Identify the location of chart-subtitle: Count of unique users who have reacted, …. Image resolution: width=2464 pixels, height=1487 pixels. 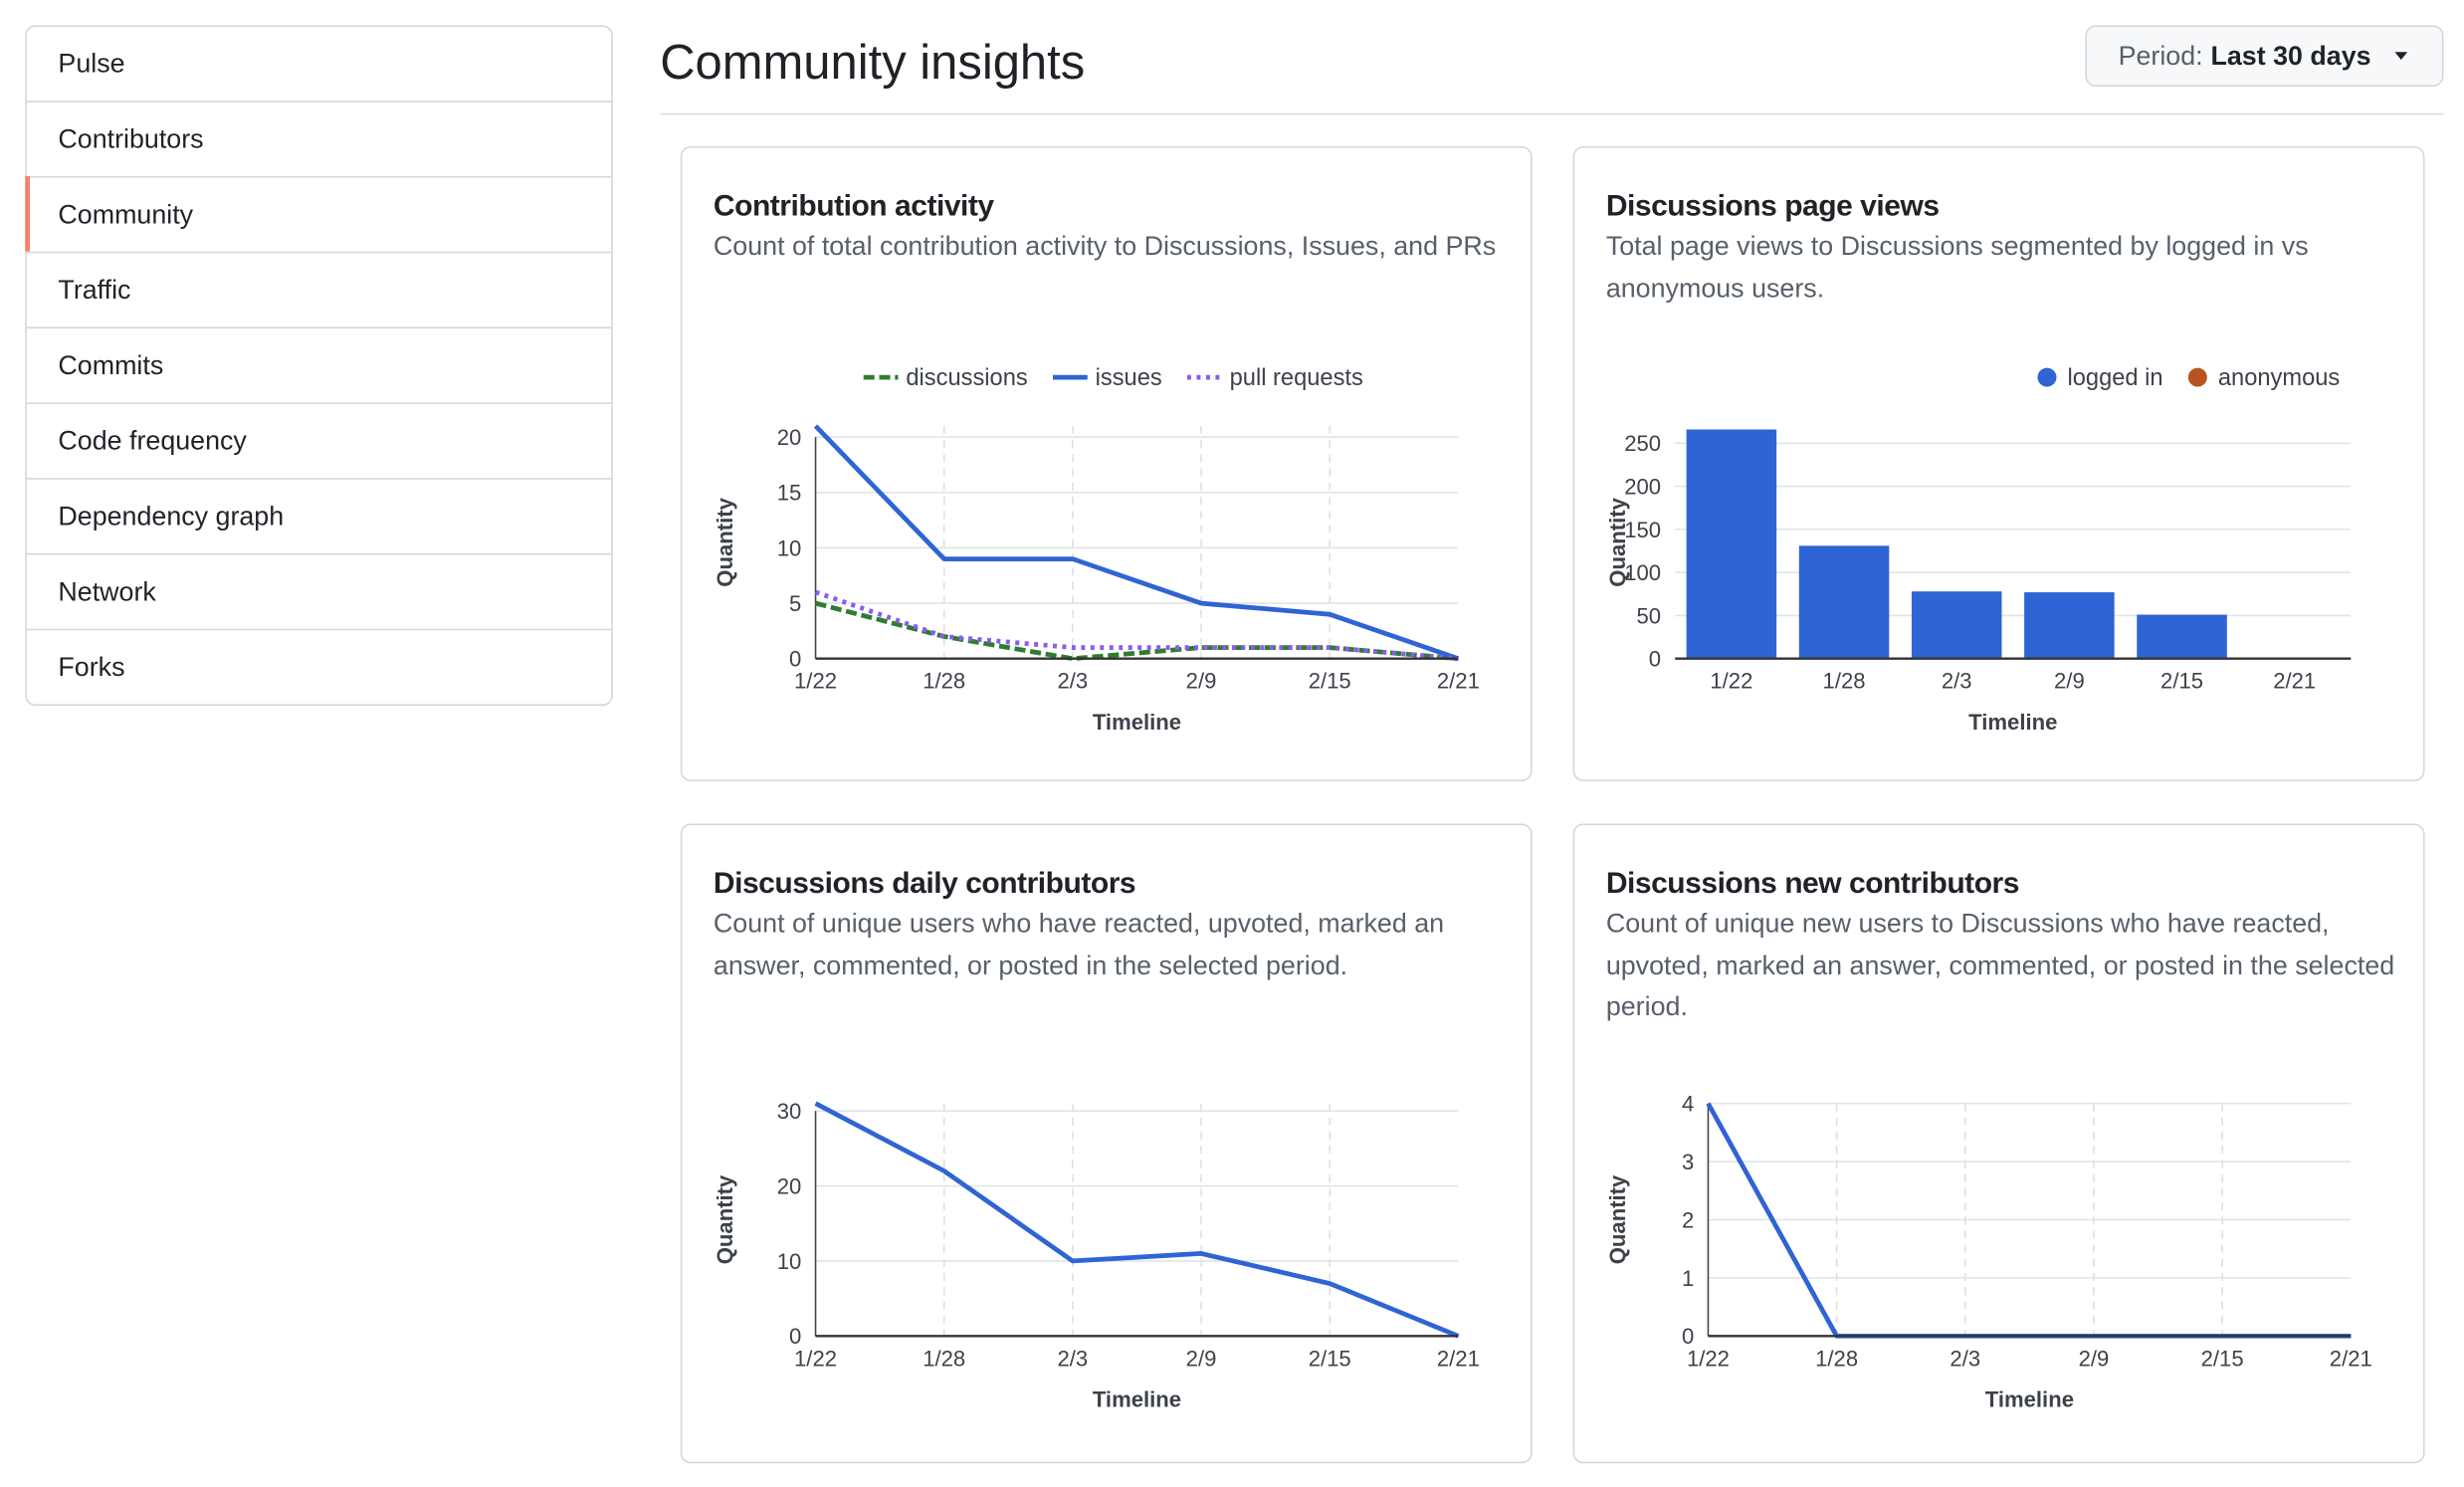
(1079, 944).